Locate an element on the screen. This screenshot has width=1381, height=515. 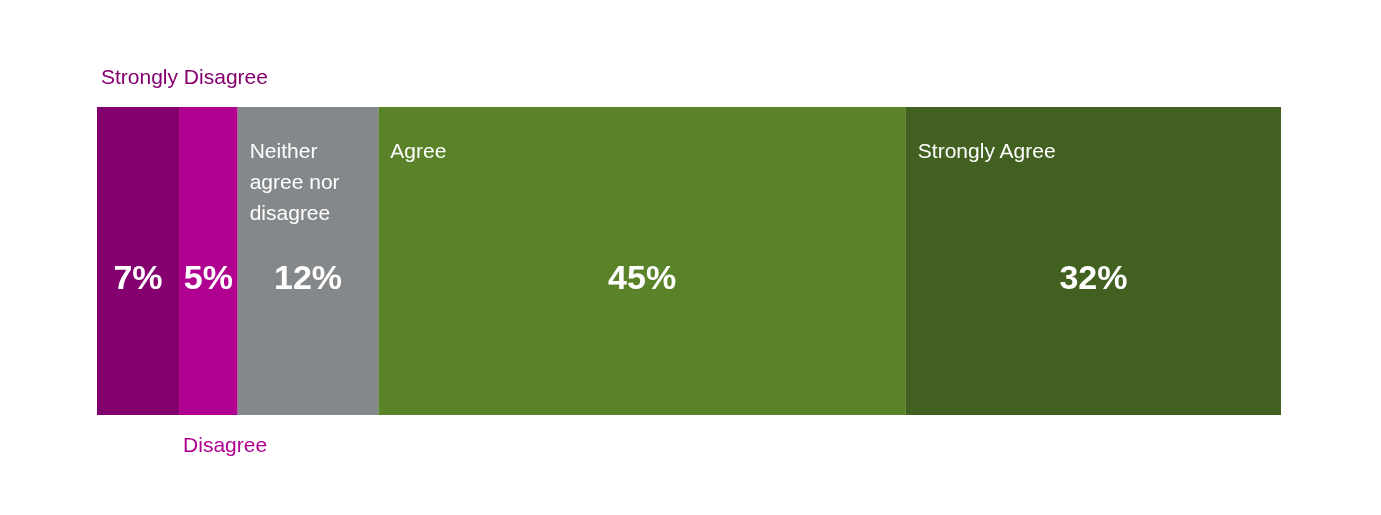
data-label: 5% is located at coordinates (208, 277).